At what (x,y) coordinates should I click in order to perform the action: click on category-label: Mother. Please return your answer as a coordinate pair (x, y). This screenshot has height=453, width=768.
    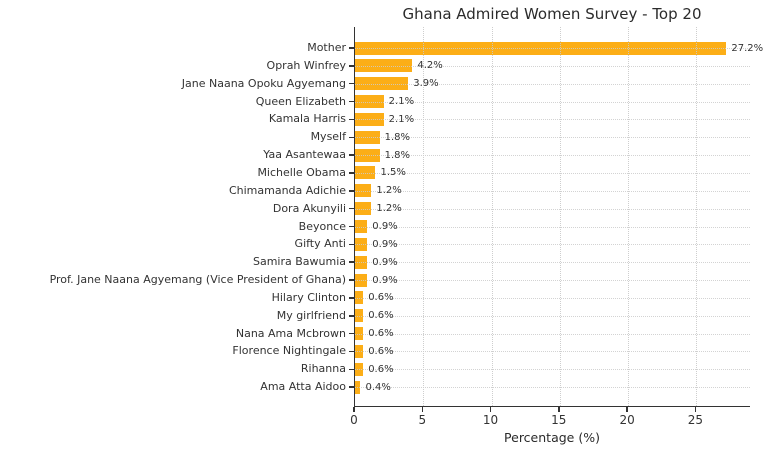
    Looking at the image, I should click on (326, 47).